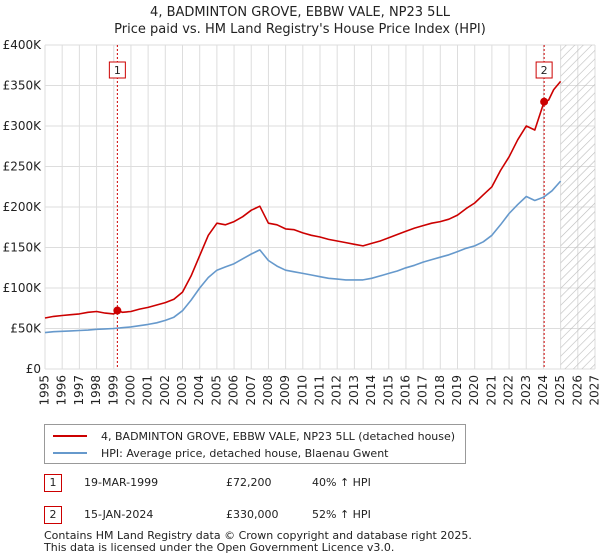  I want to click on x-tick-label: 2020, so click(474, 390).